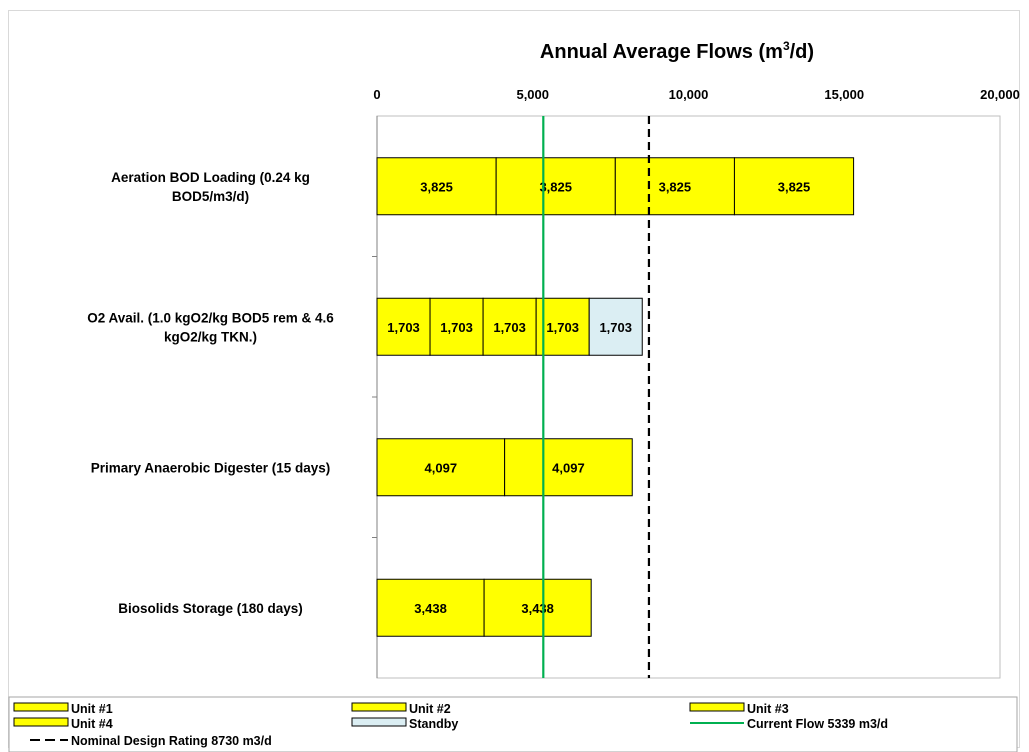  I want to click on legend-label: Nominal Design Rating 8730 m3/d, so click(171, 741).